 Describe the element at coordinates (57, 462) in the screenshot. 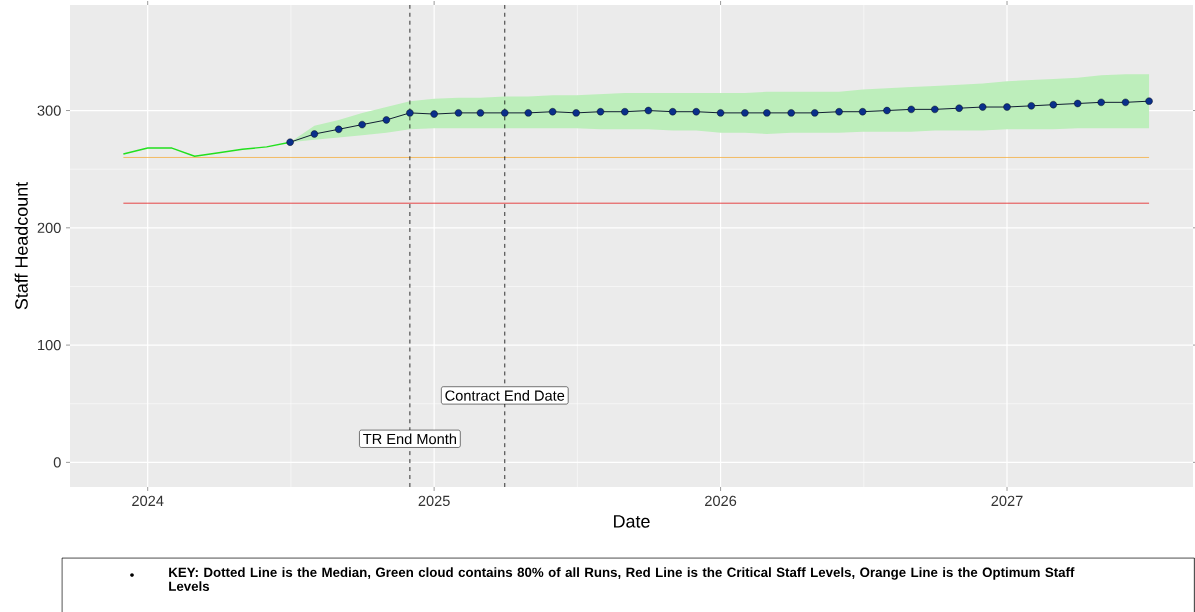

I see `y-tick-label: 0` at that location.